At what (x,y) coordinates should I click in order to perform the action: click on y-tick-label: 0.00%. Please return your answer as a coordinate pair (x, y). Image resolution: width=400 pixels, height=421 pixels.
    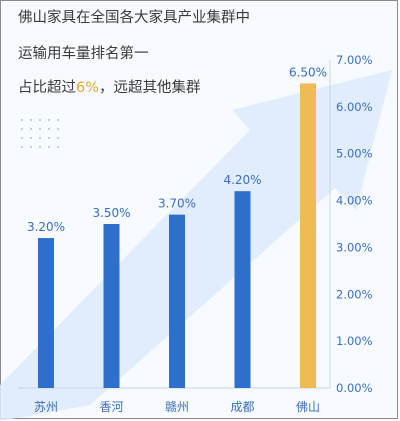
    Looking at the image, I should click on (354, 388).